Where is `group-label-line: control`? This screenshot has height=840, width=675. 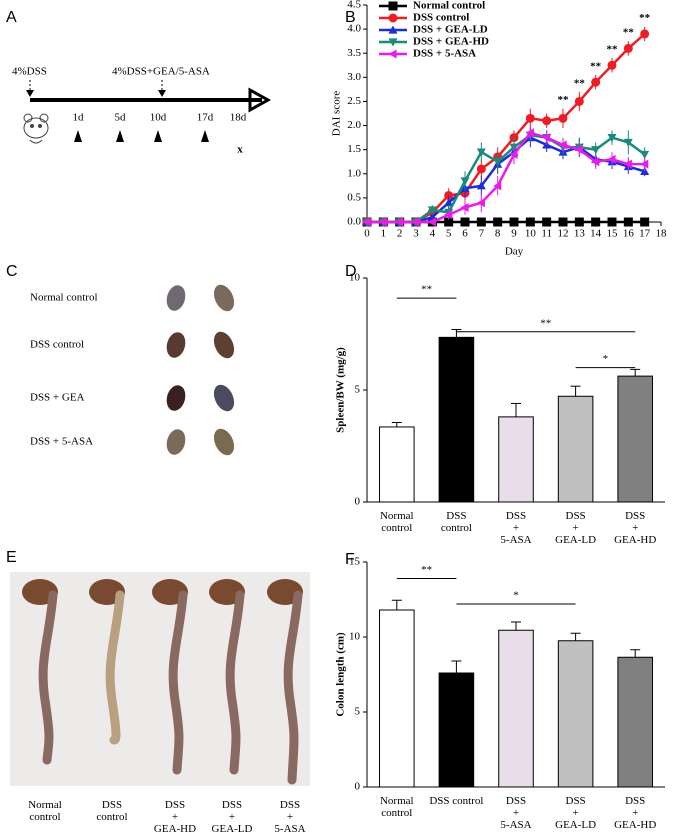
group-label-line: control is located at coordinates (111, 817).